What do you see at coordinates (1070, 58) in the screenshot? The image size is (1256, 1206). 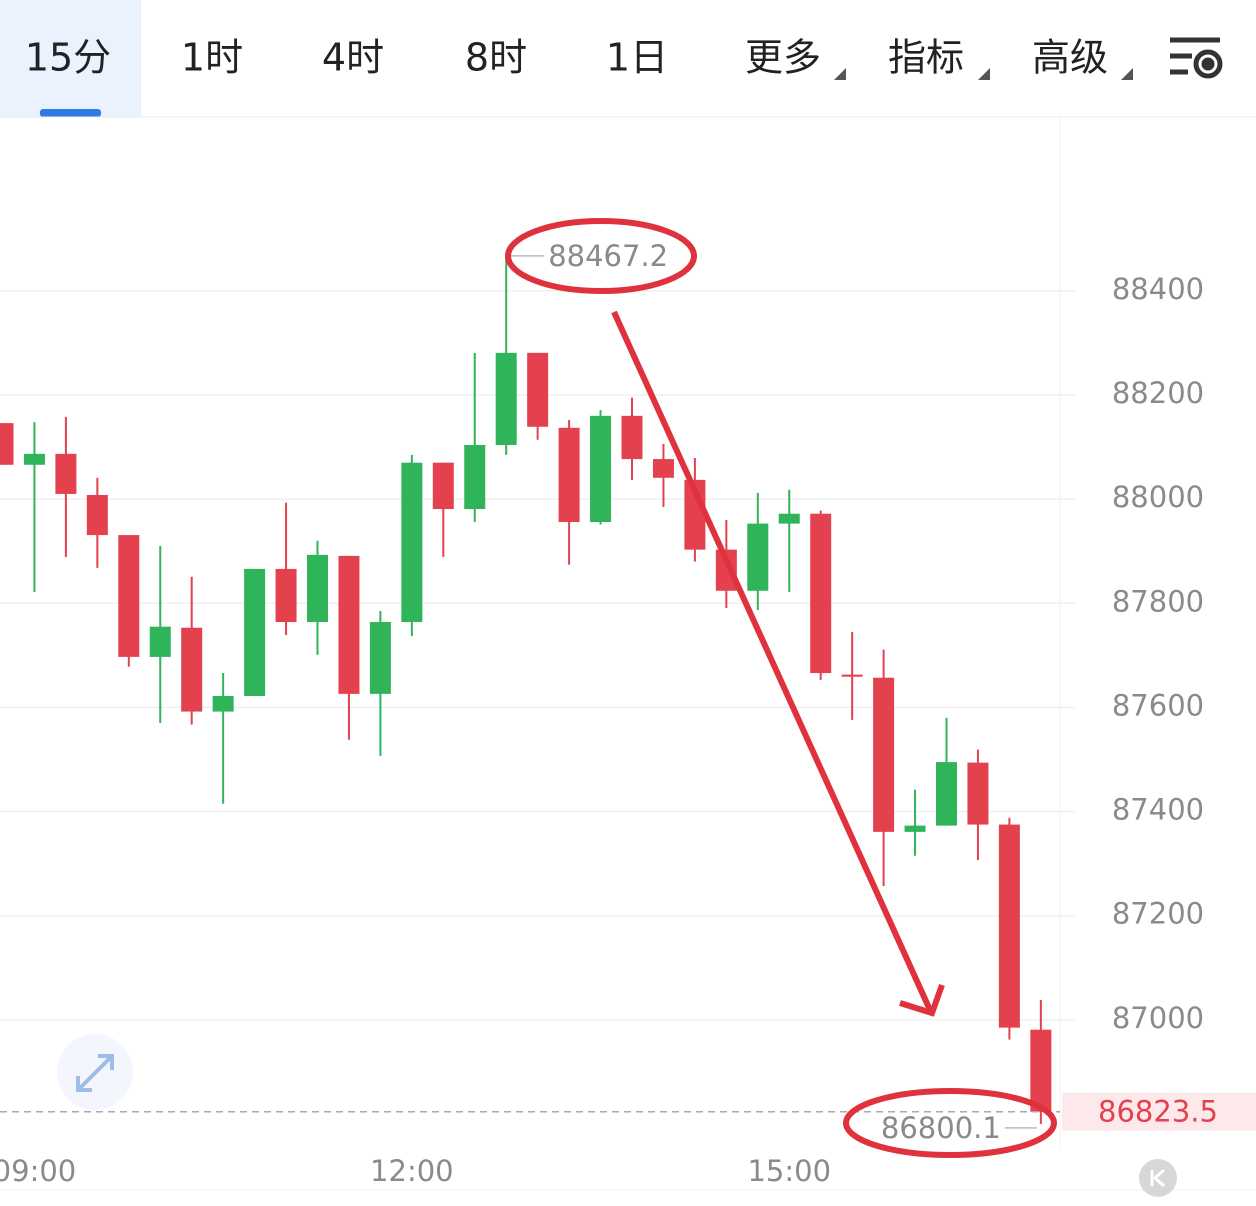 I see `tab: 高级` at bounding box center [1070, 58].